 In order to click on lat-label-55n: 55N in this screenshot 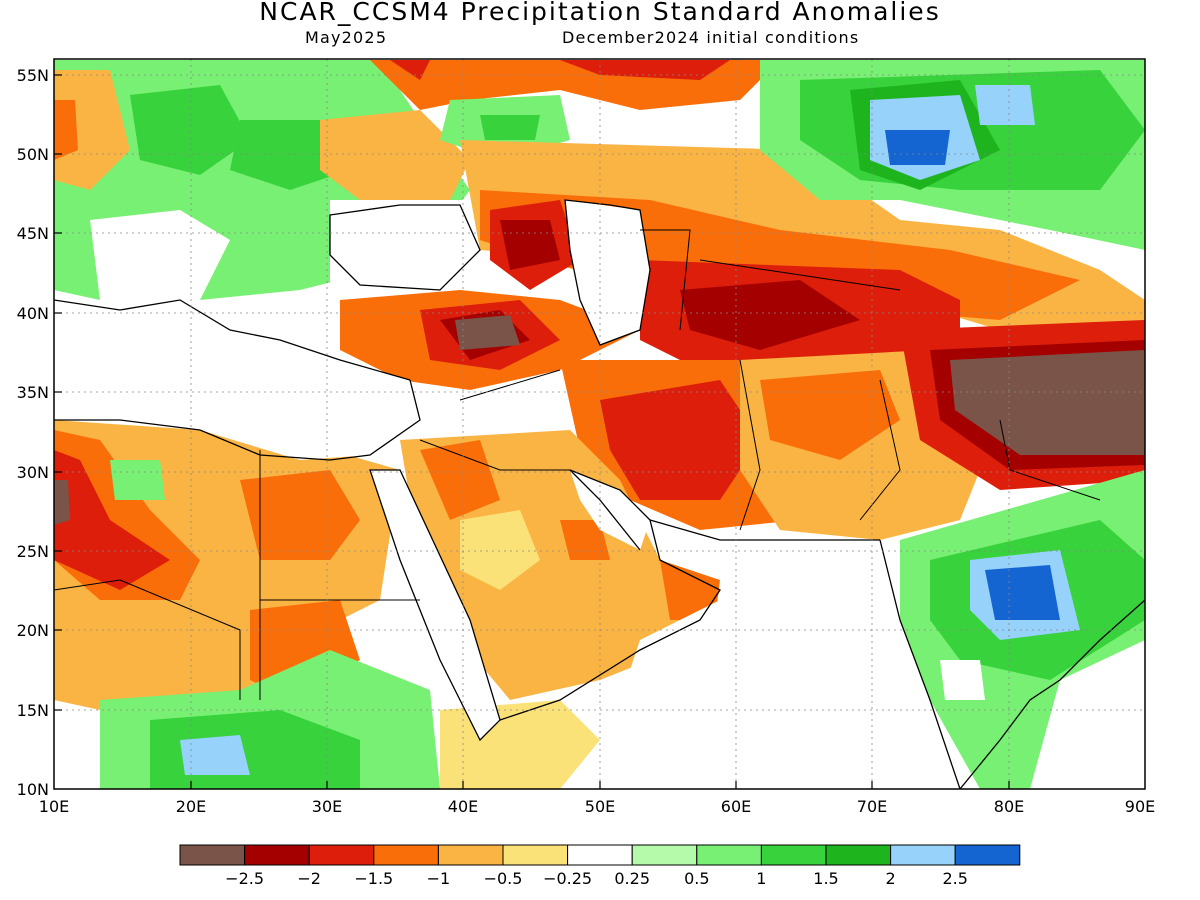, I will do `click(33, 75)`.